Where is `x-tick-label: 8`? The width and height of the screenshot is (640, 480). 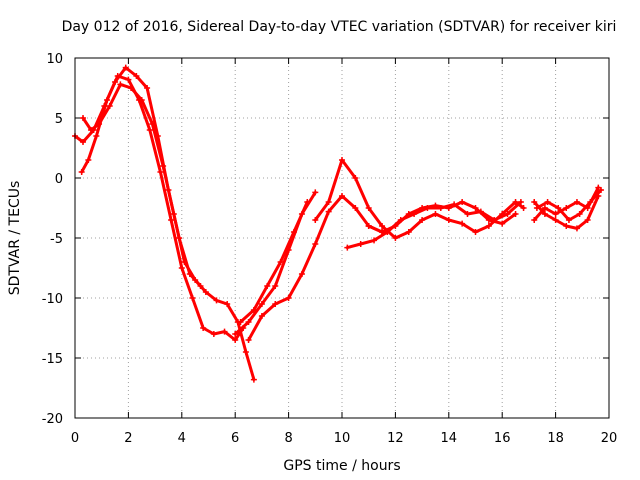 x-tick-label: 8 is located at coordinates (288, 438).